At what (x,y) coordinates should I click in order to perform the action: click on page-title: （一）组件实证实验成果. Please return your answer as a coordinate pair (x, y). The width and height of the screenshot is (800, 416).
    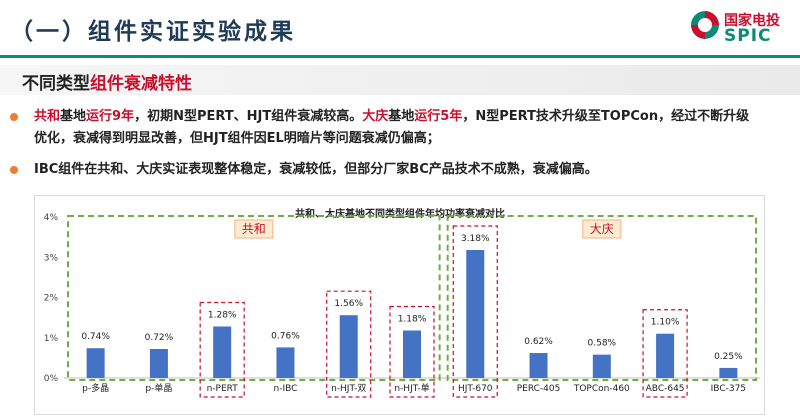
    Looking at the image, I should click on (153, 32).